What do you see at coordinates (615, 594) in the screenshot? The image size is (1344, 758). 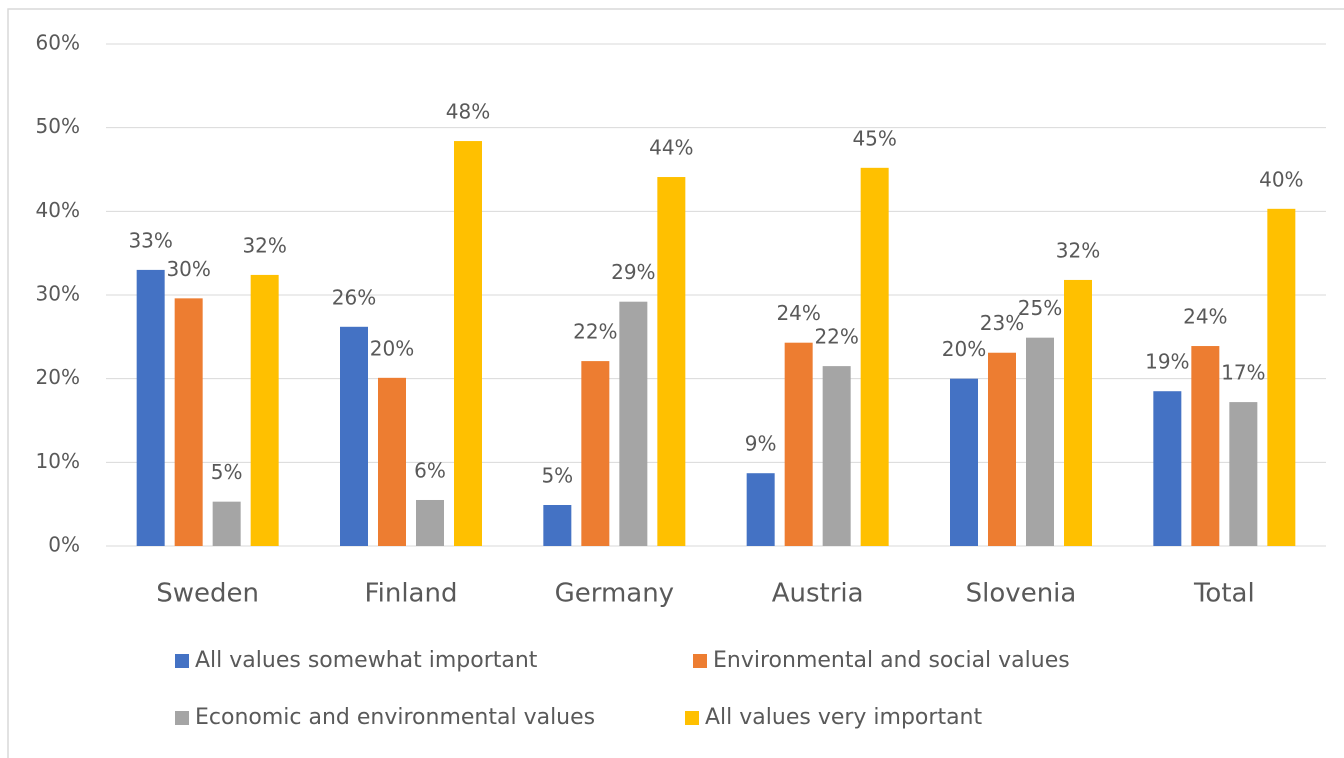 I see `x-tick-label: Germany` at bounding box center [615, 594].